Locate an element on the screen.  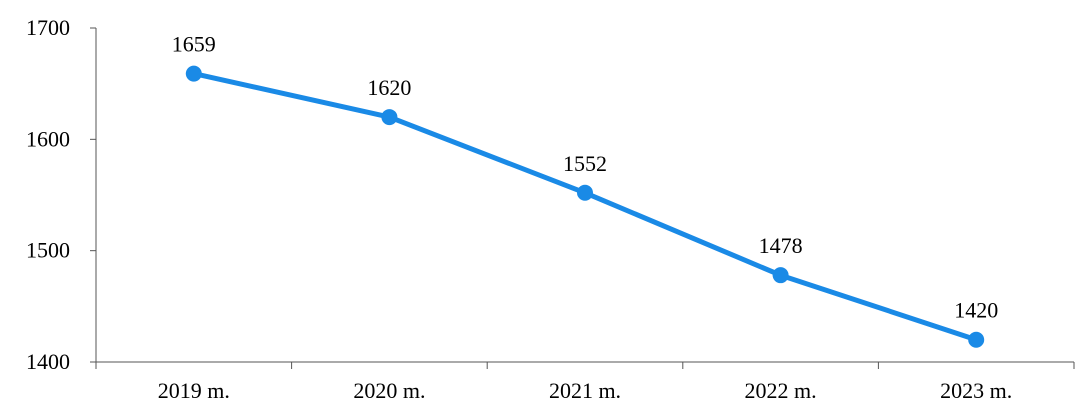
data-label: 1478 is located at coordinates (781, 245).